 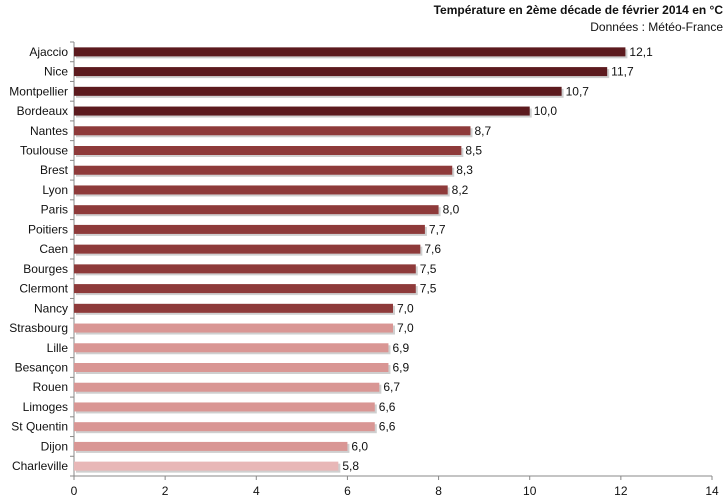 I want to click on category-label: Nancy, so click(x=51, y=308).